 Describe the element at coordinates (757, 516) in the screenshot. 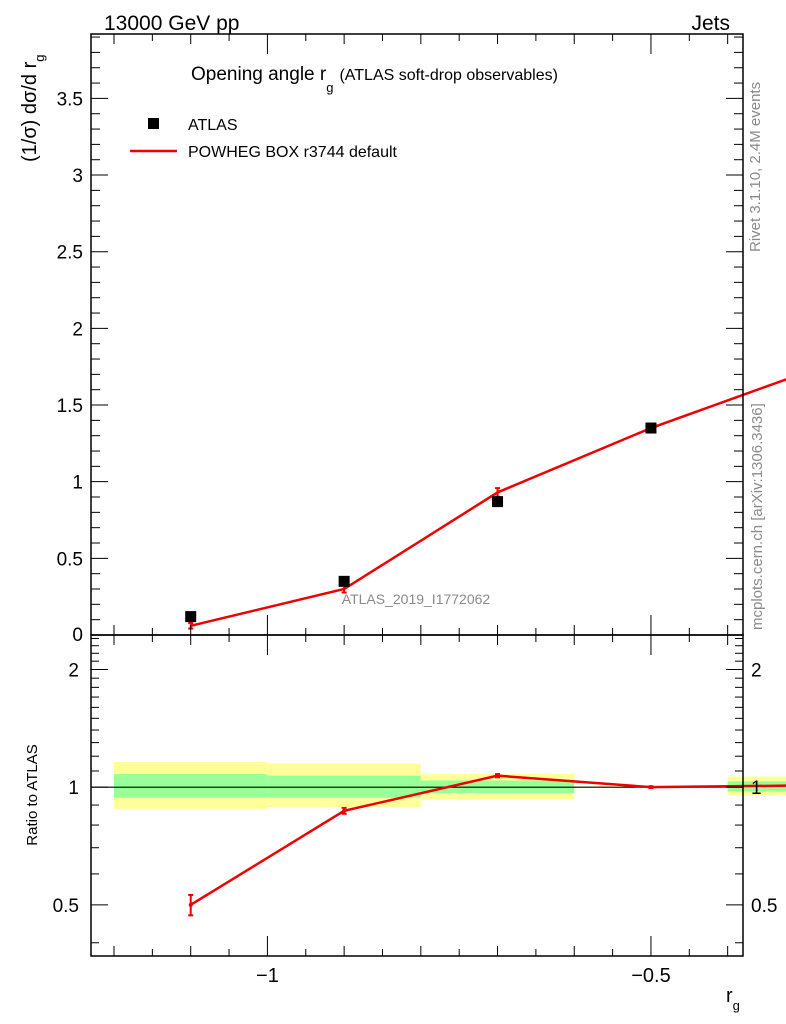

I see `mcplots-site-label: mcplots.cern.ch [arXiv:1306.3436]` at that location.